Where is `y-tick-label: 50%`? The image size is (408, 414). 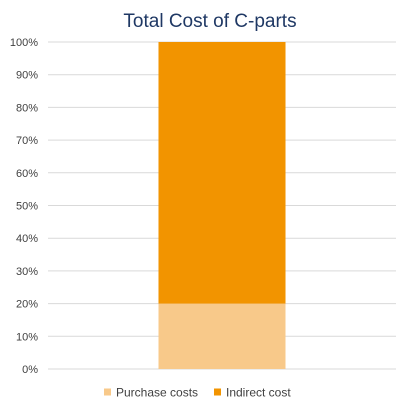 y-tick-label: 50% is located at coordinates (27, 207).